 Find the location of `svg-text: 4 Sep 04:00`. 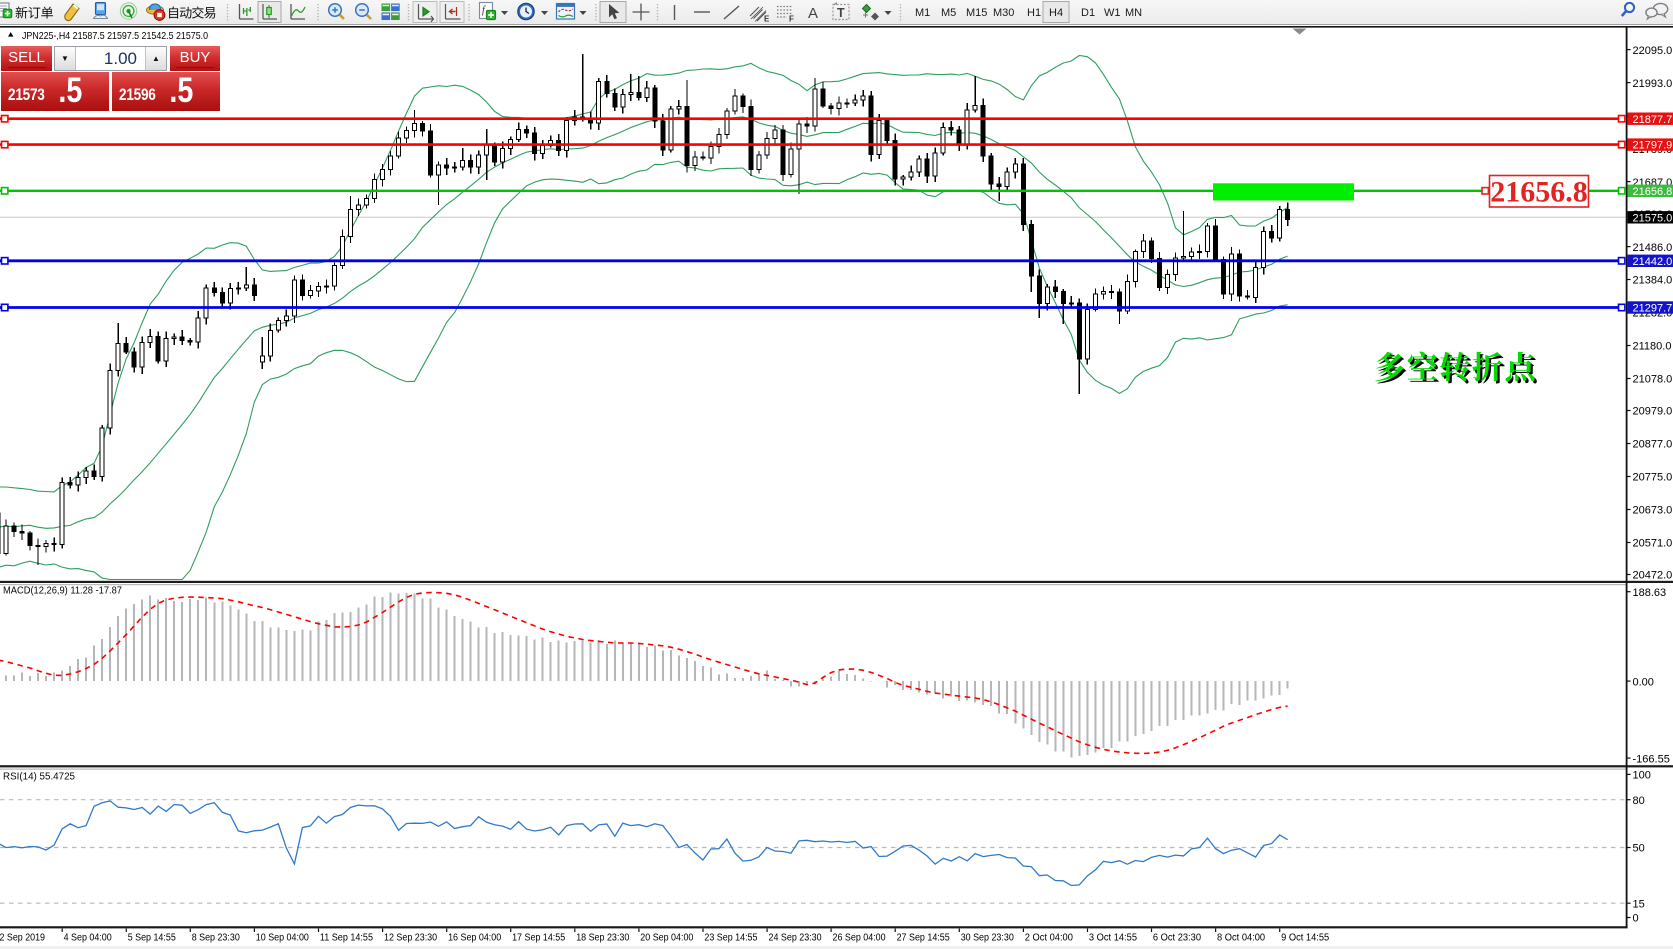

svg-text: 4 Sep 04:00 is located at coordinates (88, 938).